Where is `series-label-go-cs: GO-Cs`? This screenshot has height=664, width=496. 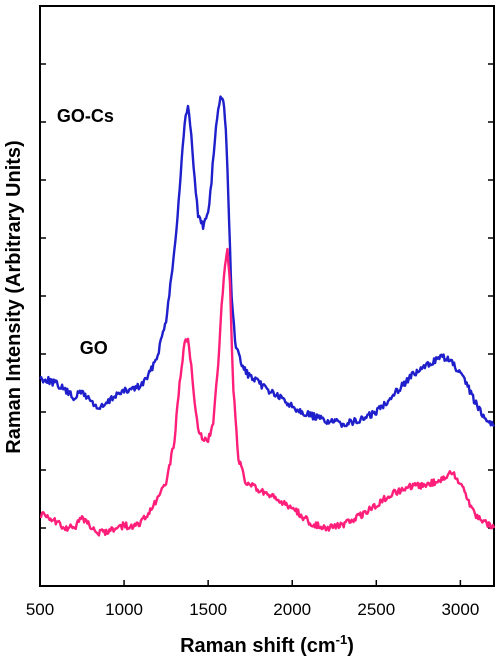
series-label-go-cs: GO-Cs is located at coordinates (85, 116).